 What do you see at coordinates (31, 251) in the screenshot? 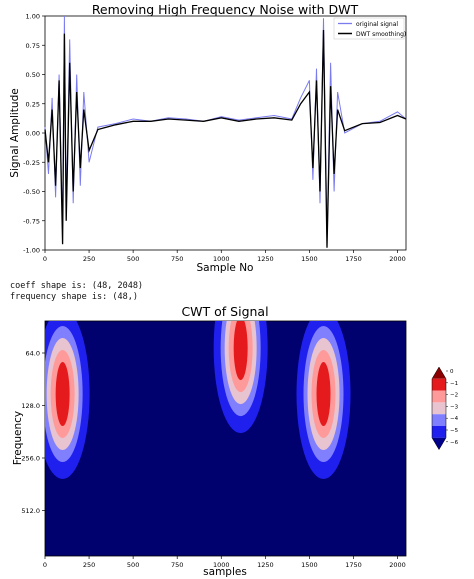
I see `y-tick-label: -1.00` at bounding box center [31, 251].